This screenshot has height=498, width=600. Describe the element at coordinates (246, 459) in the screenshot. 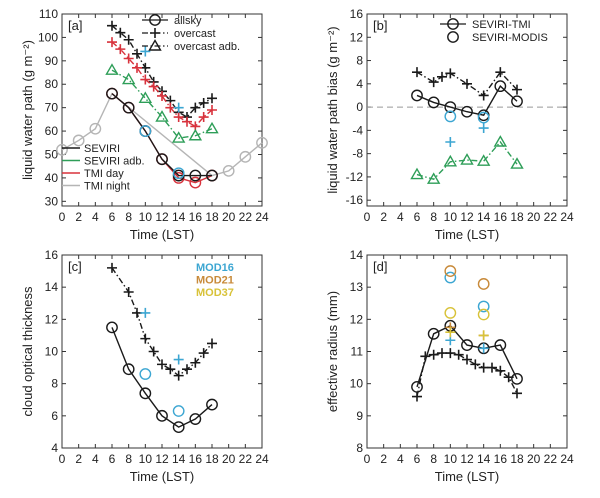

I see `x-tick-label: 22` at that location.